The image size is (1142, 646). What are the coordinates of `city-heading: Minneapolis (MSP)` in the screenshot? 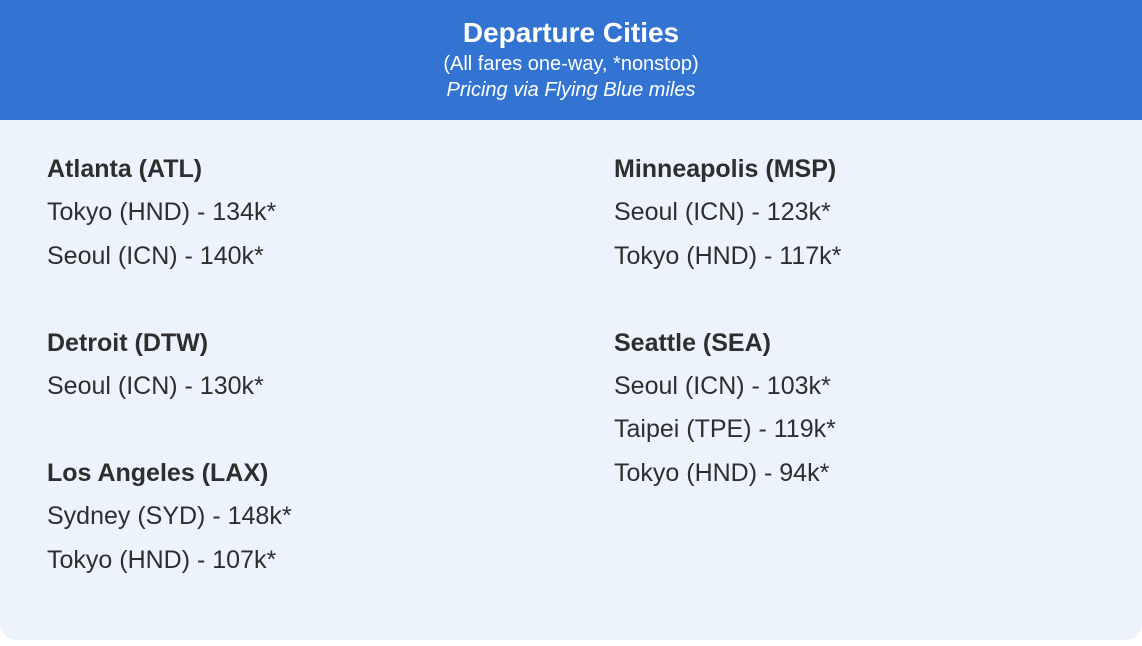 It's located at (725, 169).